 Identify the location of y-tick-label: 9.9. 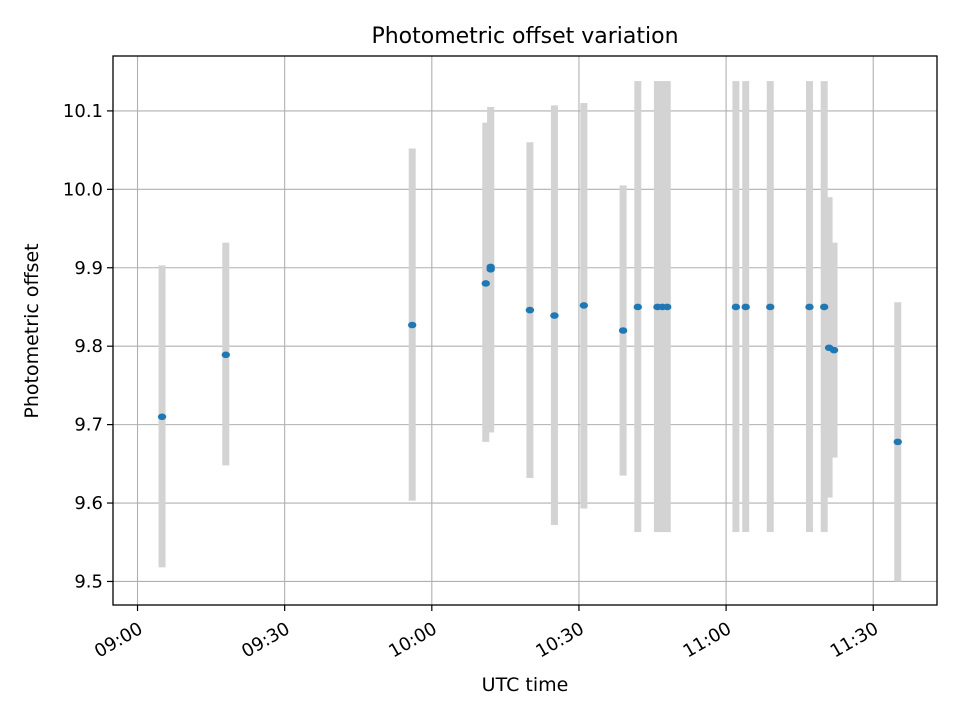
(88, 268).